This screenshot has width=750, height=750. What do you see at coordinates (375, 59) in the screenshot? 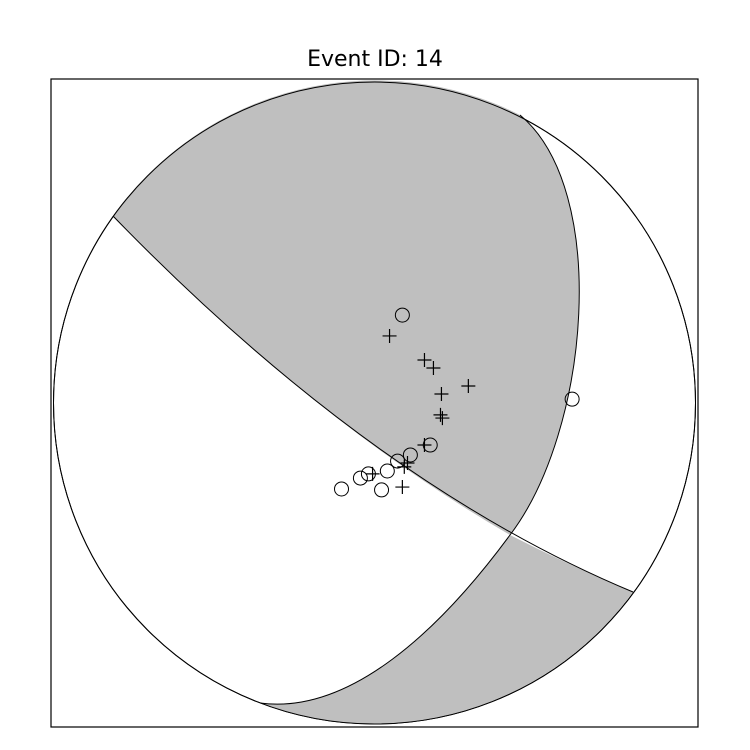
I see `chart-title: Event ID: 14` at bounding box center [375, 59].